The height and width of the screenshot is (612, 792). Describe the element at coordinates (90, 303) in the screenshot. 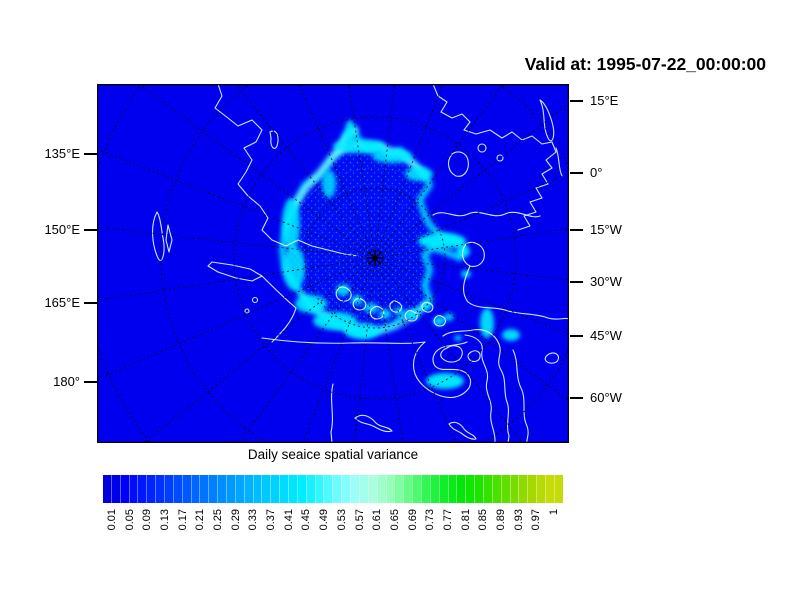

I see `left-tick-165E` at that location.